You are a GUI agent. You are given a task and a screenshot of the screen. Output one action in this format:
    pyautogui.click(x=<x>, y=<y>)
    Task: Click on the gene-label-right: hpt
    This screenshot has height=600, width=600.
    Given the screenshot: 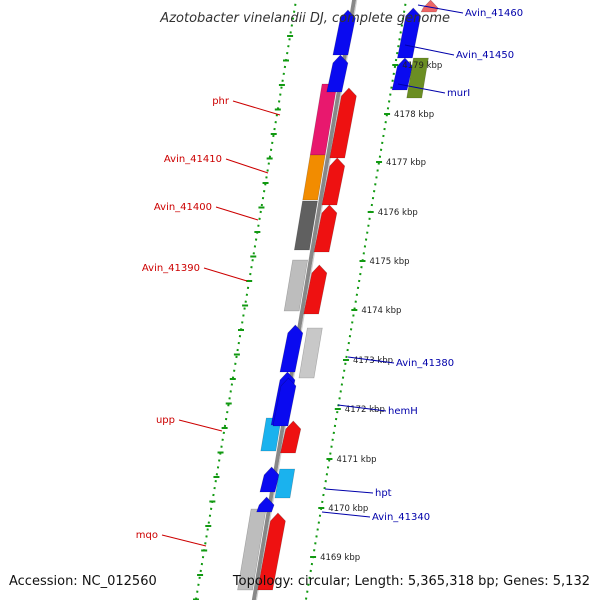 What is the action you would take?
    pyautogui.click(x=383, y=493)
    